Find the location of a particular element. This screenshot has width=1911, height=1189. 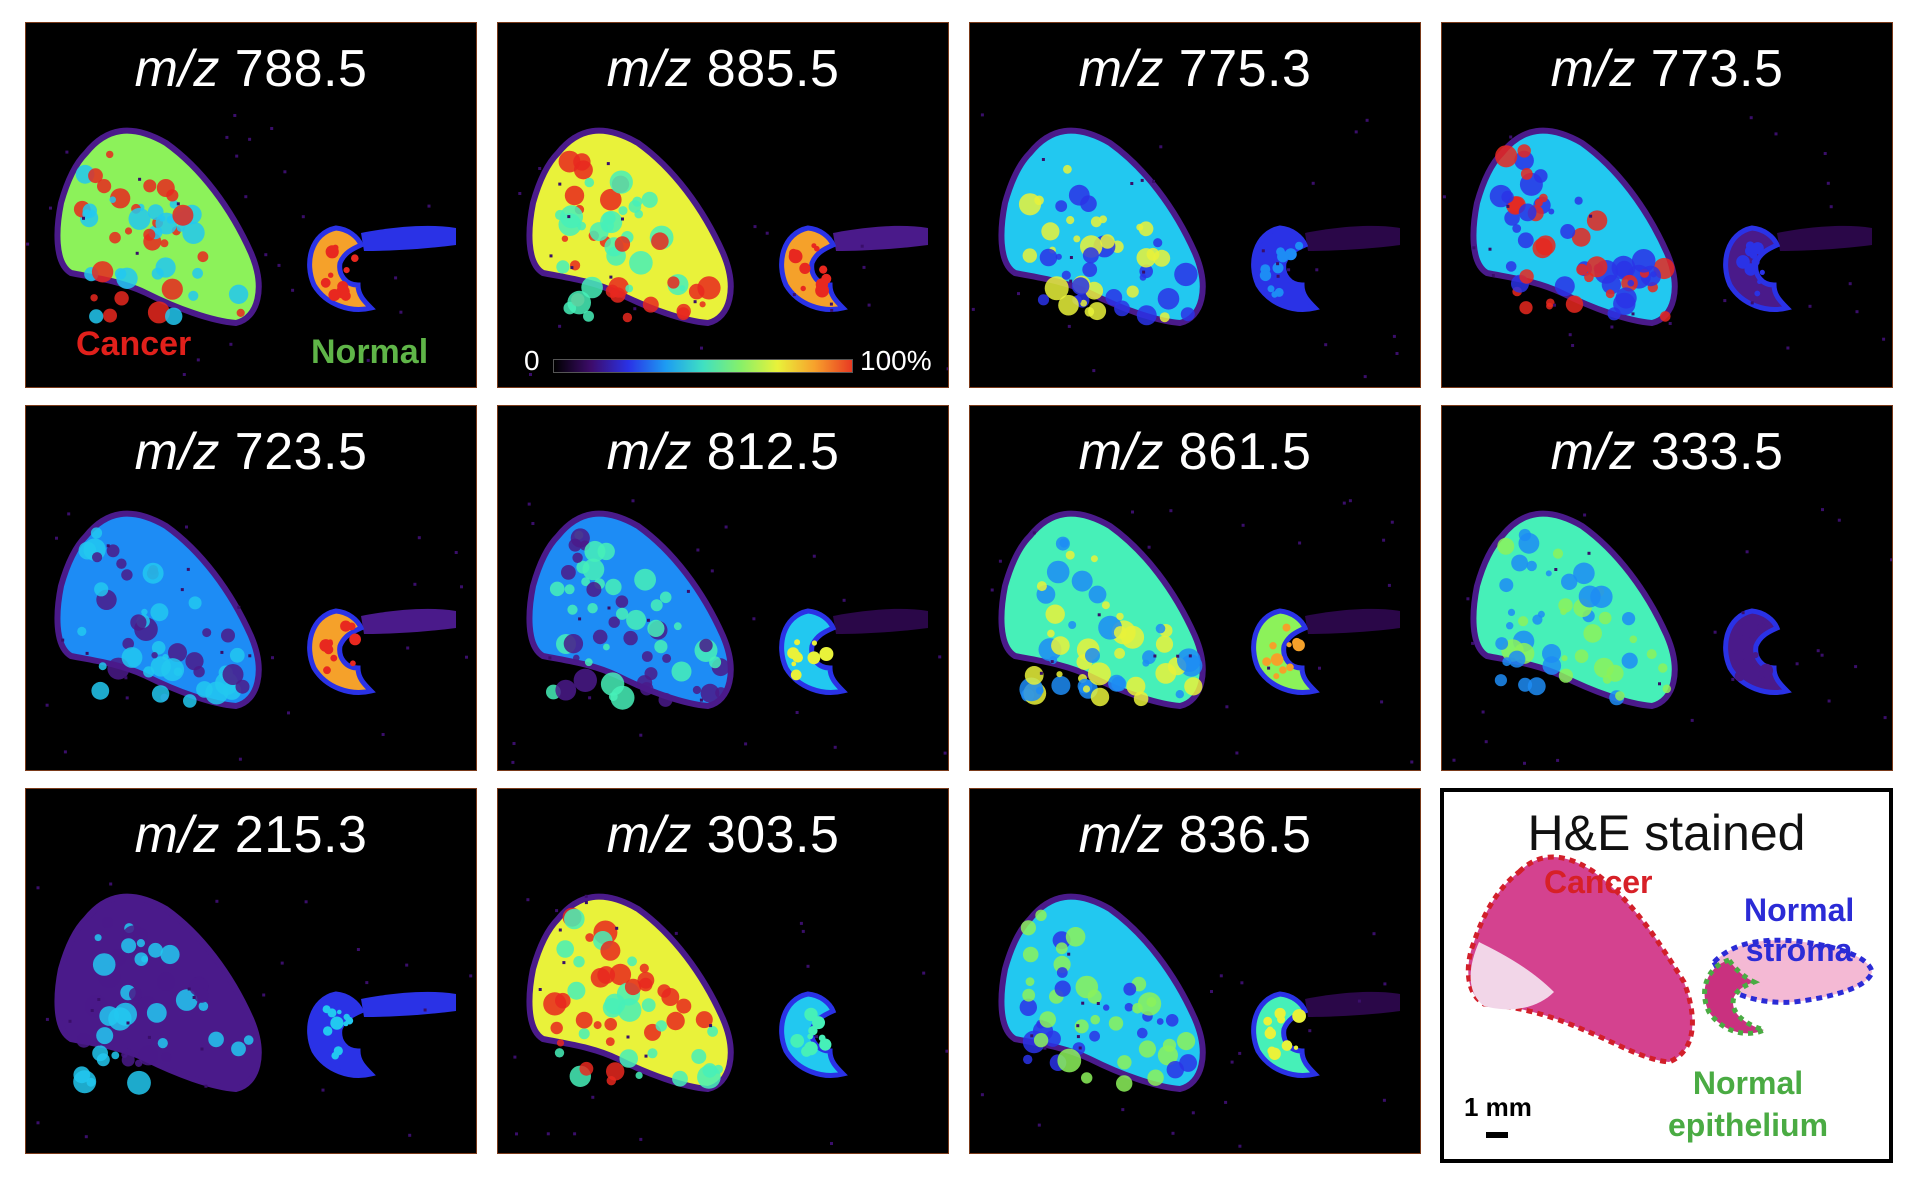

msi-panel: m/z 773.5 is located at coordinates (1667, 205).